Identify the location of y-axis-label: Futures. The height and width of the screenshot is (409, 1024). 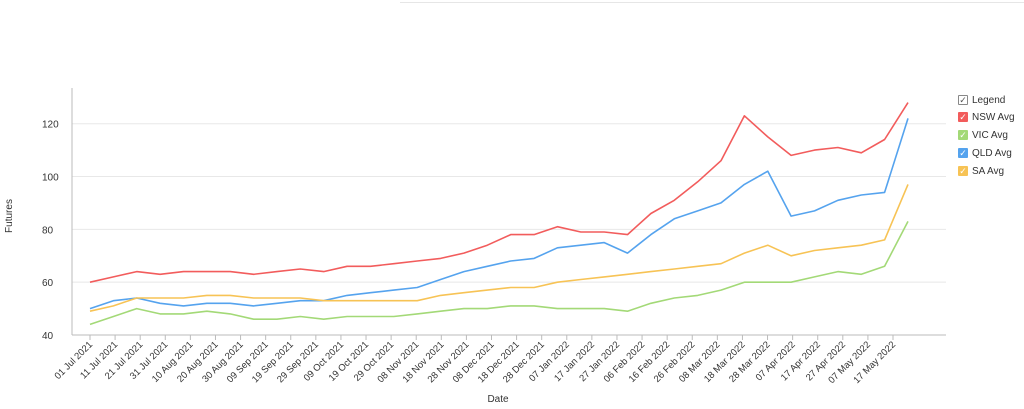
(9, 216).